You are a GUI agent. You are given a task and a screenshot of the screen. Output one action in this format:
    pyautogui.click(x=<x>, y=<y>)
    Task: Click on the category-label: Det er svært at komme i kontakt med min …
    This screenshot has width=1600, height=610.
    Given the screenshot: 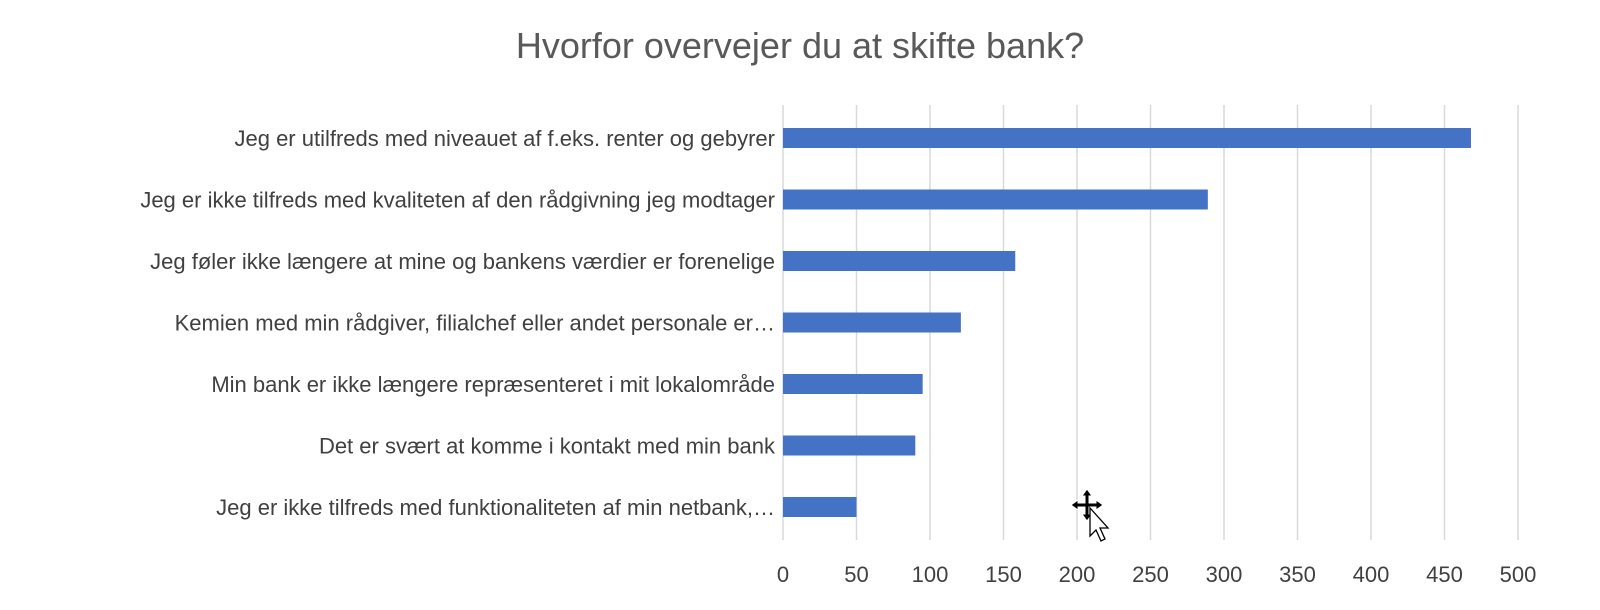 What is the action you would take?
    pyautogui.click(x=547, y=446)
    